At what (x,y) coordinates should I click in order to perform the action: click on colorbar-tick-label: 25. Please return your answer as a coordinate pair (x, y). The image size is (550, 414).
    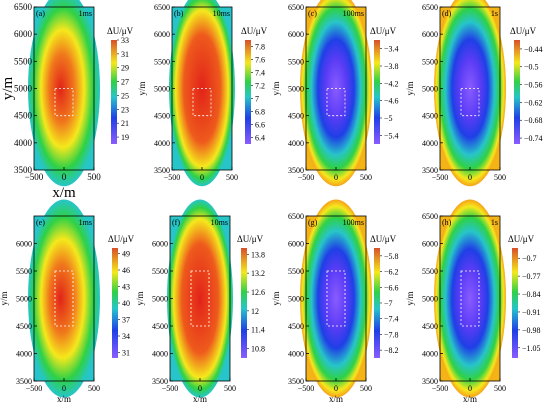
    Looking at the image, I should click on (125, 95).